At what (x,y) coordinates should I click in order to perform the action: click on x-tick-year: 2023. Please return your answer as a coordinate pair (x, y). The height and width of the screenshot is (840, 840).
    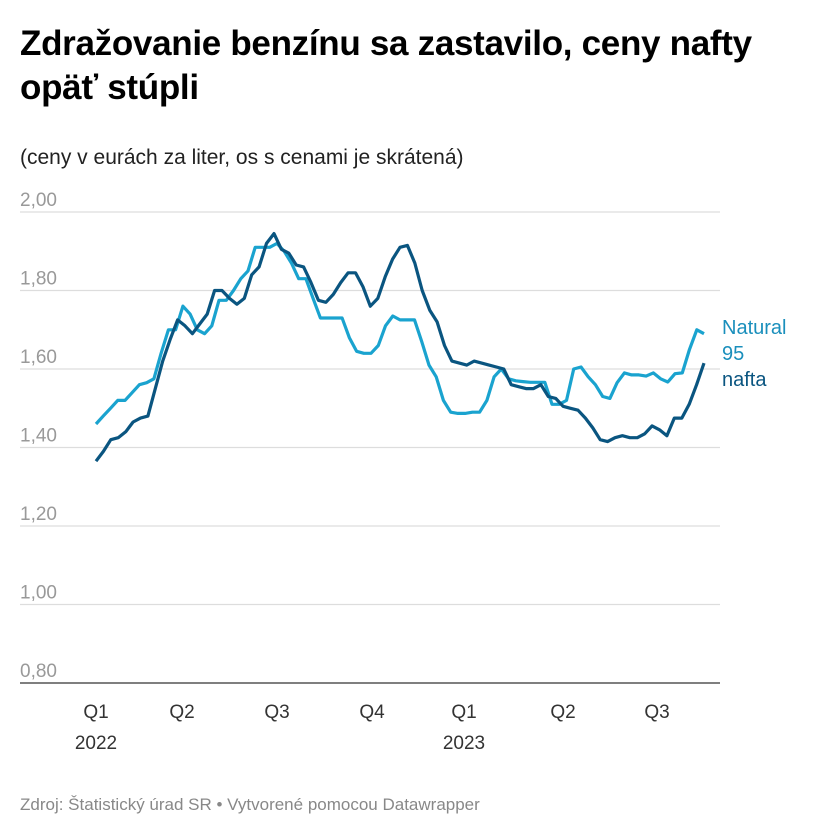
    Looking at the image, I should click on (464, 743).